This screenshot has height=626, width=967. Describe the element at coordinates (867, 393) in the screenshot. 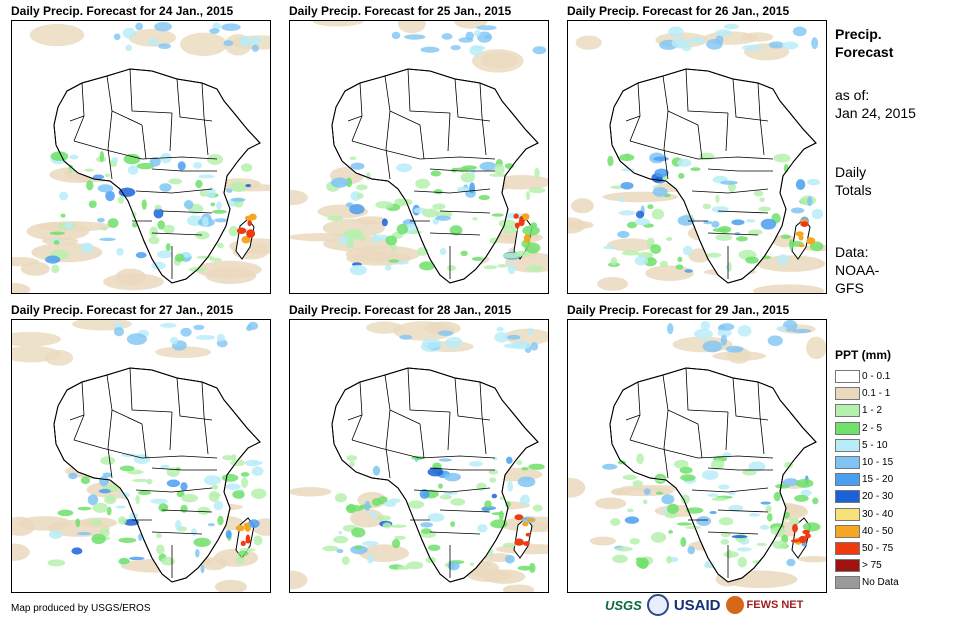

I see `legend-item: 0.1 - 1` at that location.